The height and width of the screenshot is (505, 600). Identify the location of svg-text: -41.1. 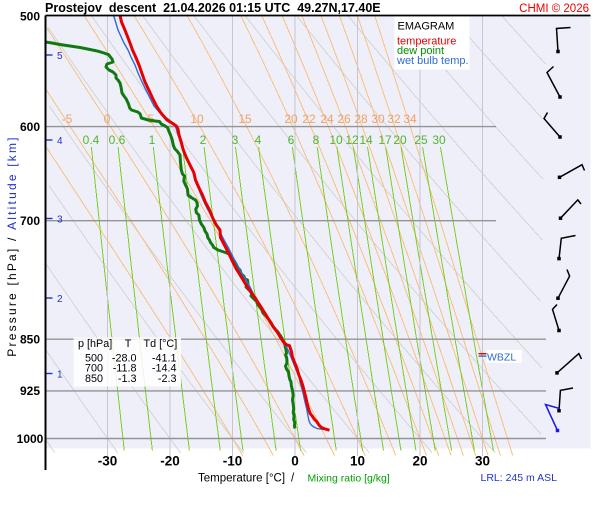
(164, 359).